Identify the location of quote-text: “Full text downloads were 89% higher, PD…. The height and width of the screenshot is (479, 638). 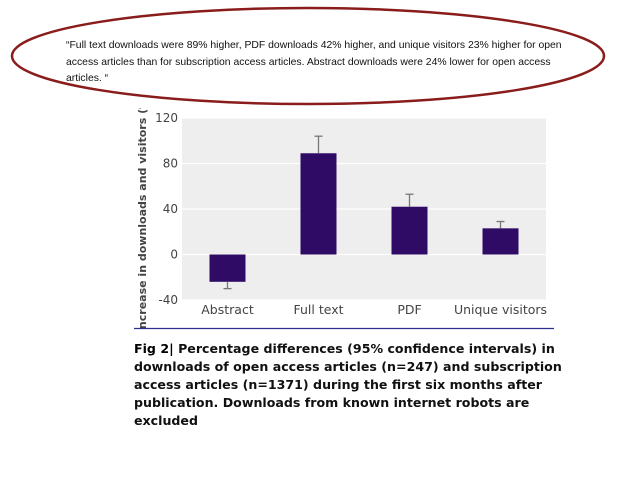
(314, 62).